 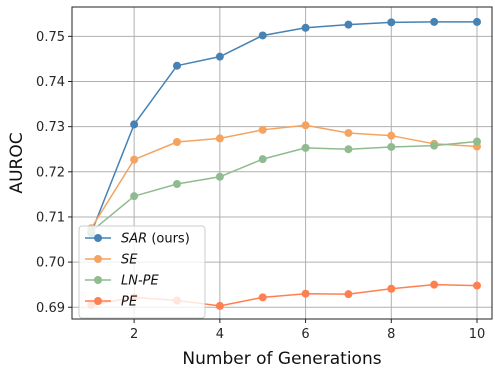 What do you see at coordinates (477, 334) in the screenshot?
I see `x-tick-label: 10` at bounding box center [477, 334].